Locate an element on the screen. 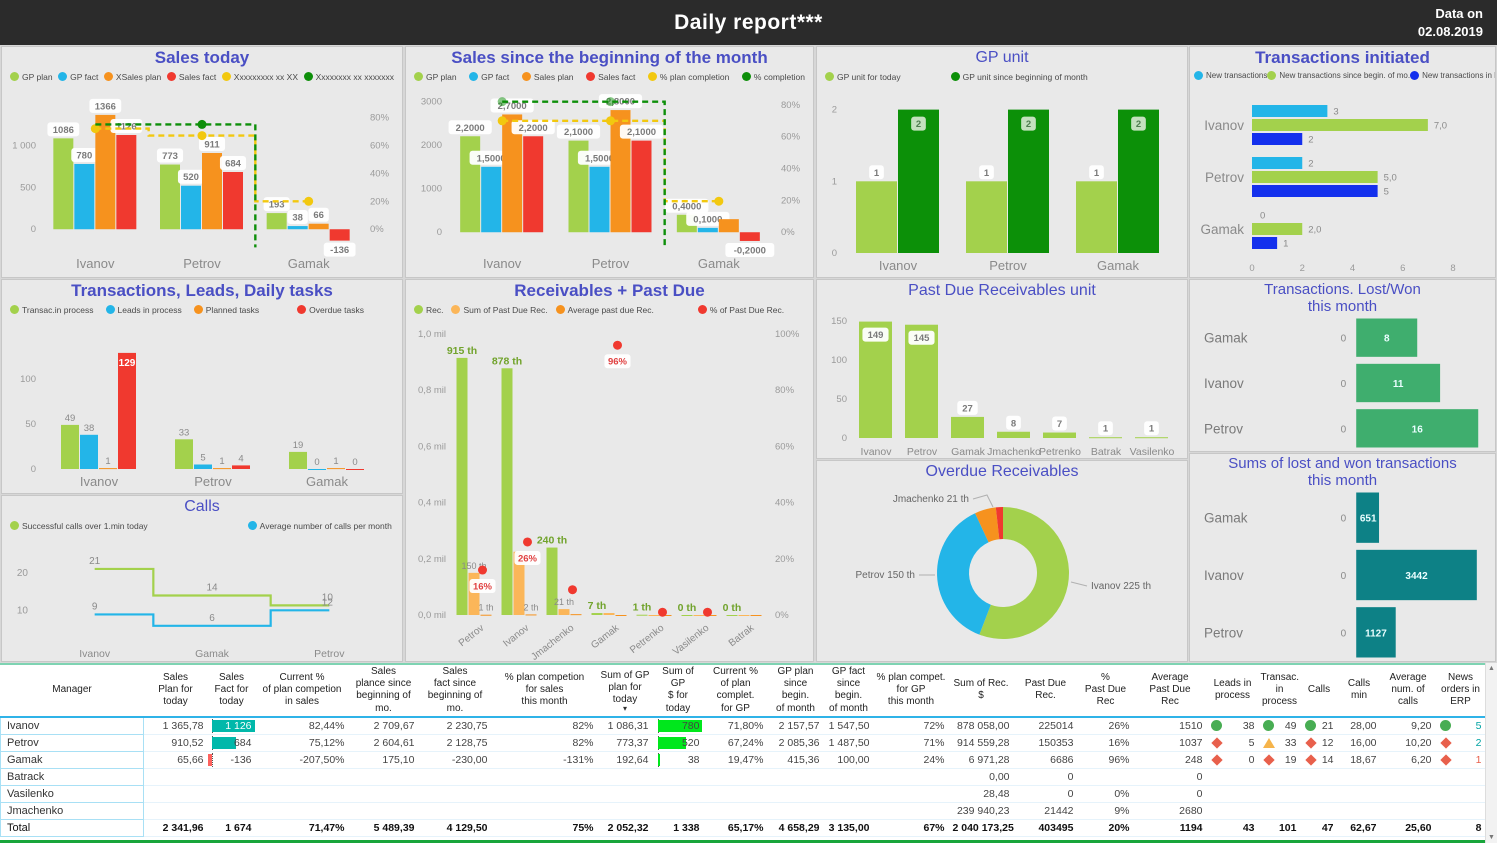 The image size is (1497, 843). bar-tld-planned-tasks-gamak is located at coordinates (336, 469).